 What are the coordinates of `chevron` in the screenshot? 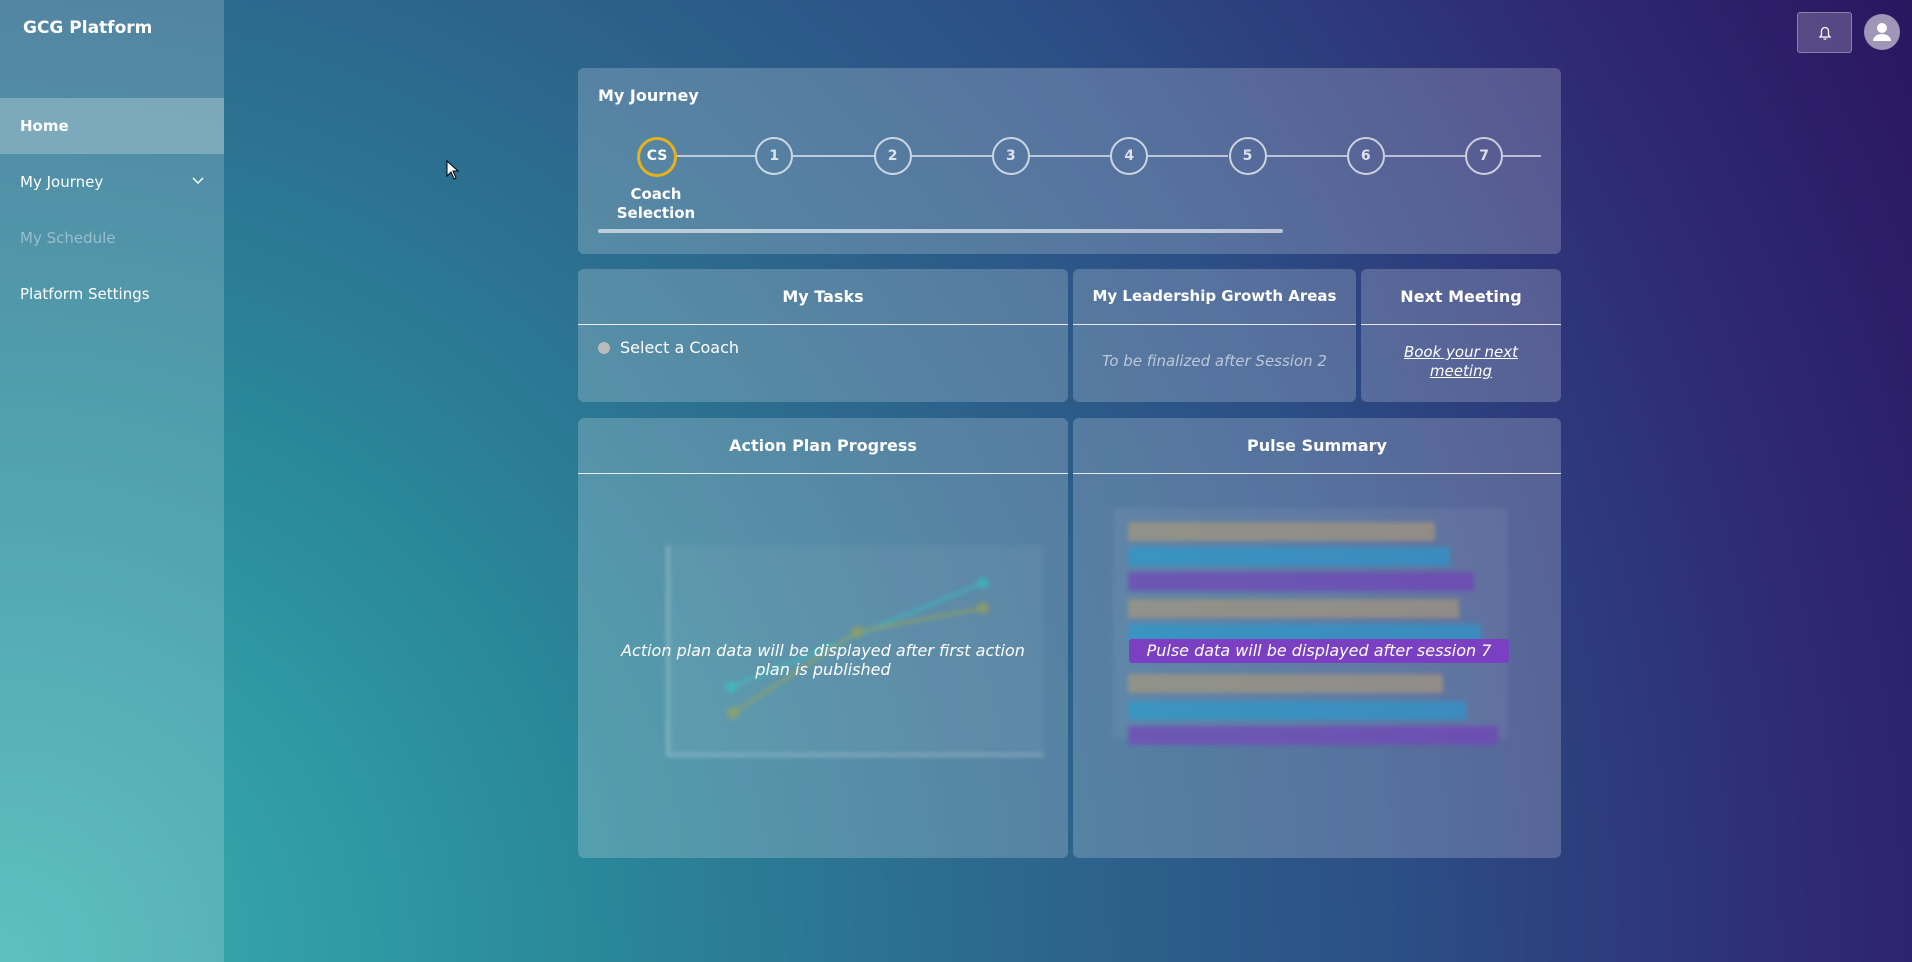 It's located at (198, 181).